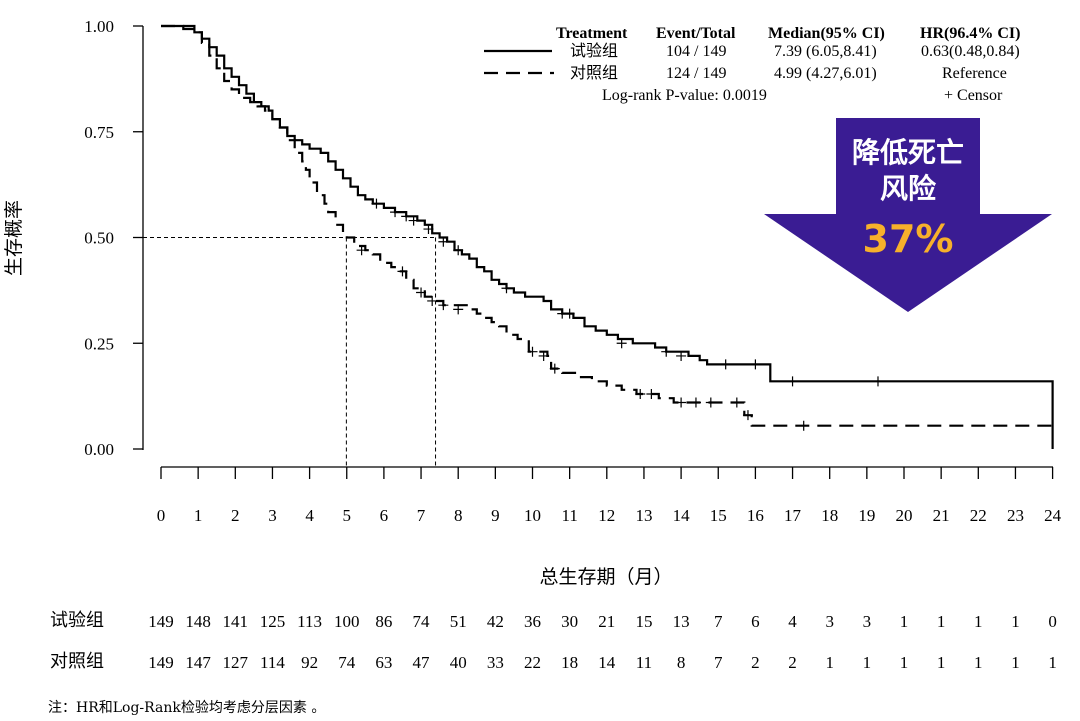  What do you see at coordinates (235, 515) in the screenshot?
I see `x-tick-label: 2` at bounding box center [235, 515].